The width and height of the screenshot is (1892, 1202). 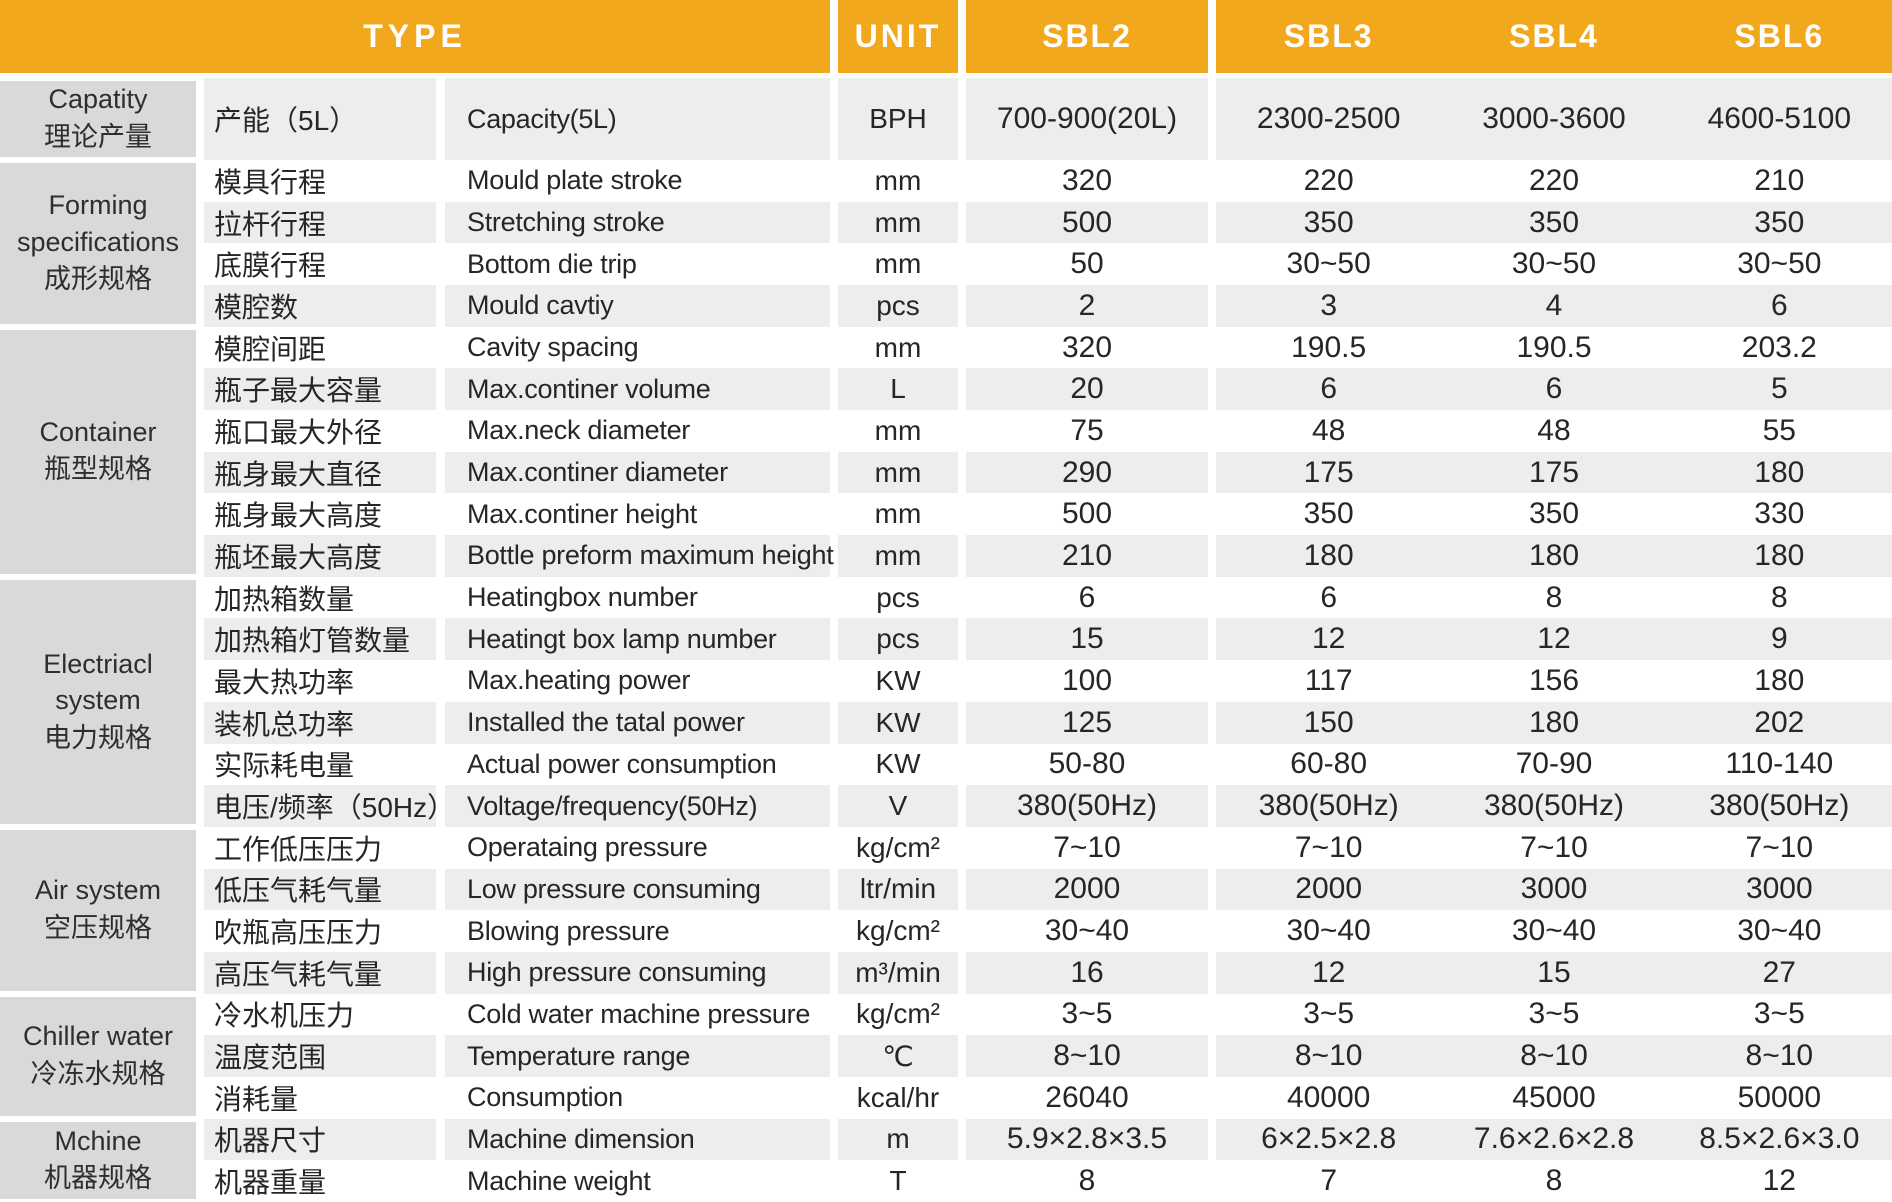 I want to click on spec-values-group: 180 180 180, so click(x=1554, y=556).